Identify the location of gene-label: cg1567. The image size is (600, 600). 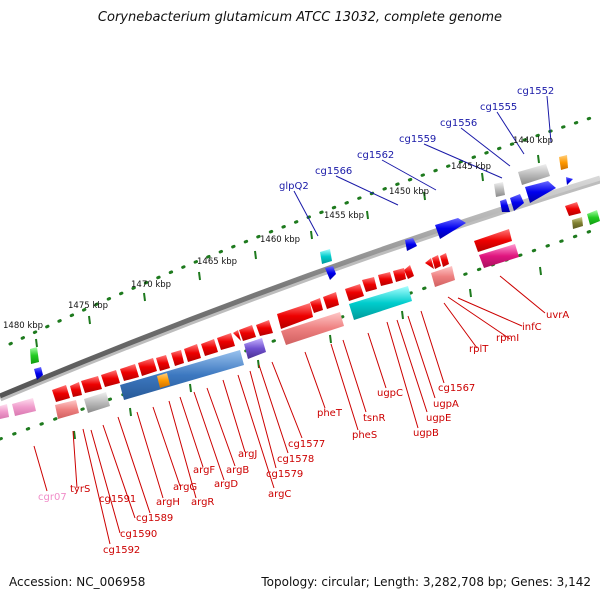
(456, 388).